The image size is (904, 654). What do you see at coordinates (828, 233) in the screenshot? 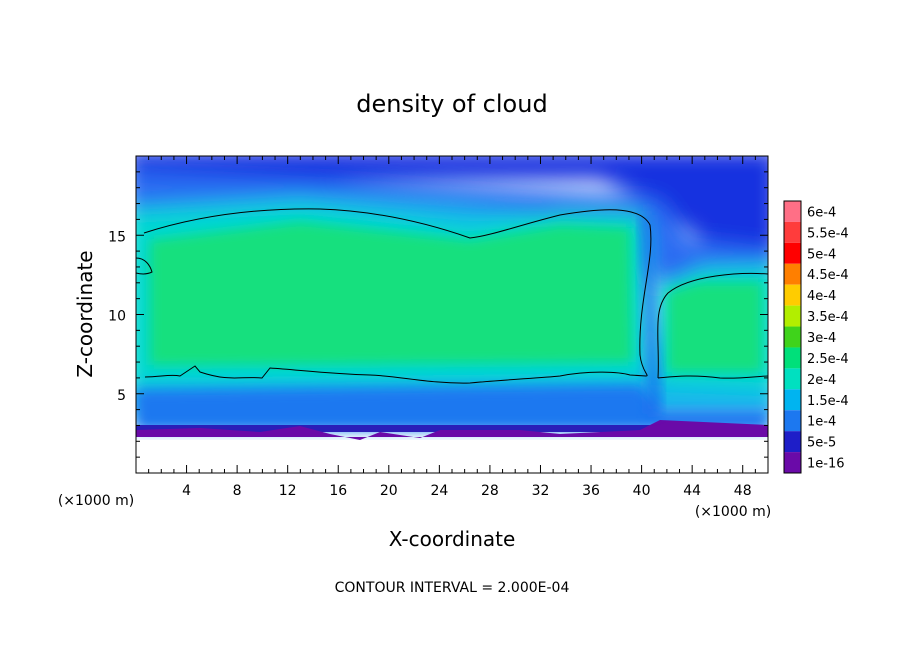
I see `colorbar-label: 5.5e-4` at bounding box center [828, 233].